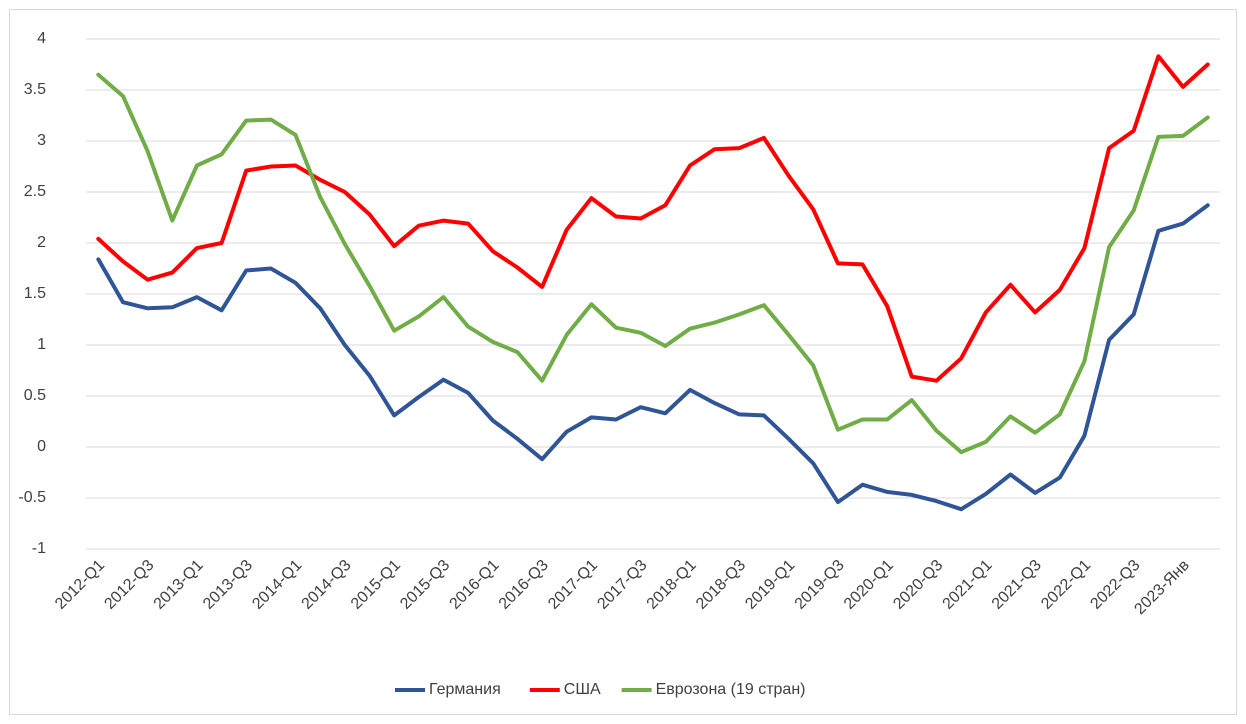 Image resolution: width=1246 pixels, height=724 pixels. I want to click on y-tick-label: 2.5, so click(35, 191).